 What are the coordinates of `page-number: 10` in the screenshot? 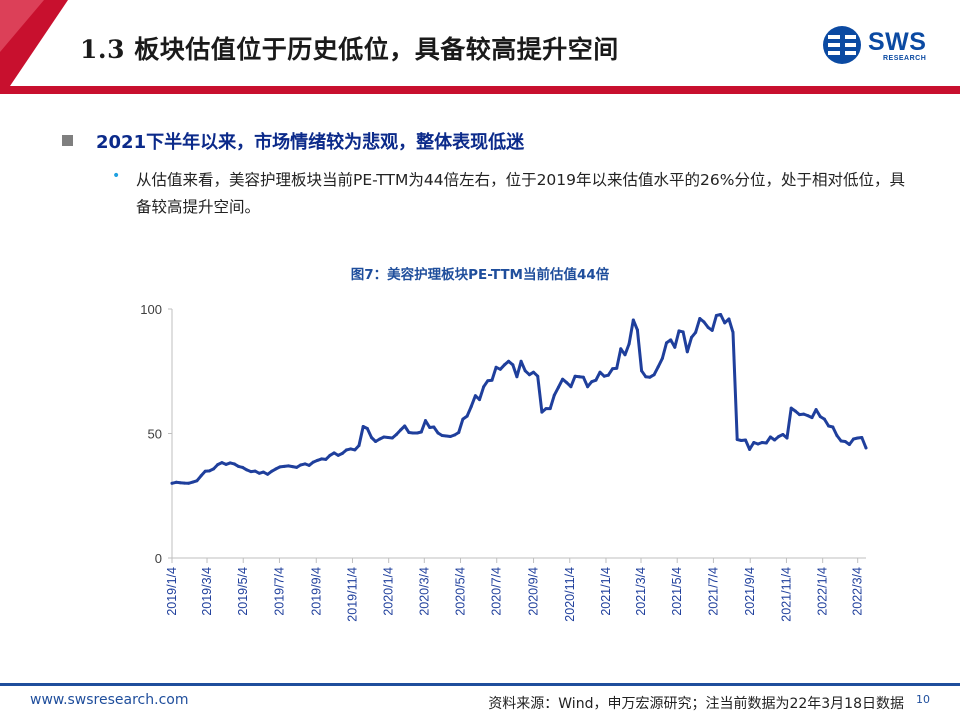 It's located at (923, 699).